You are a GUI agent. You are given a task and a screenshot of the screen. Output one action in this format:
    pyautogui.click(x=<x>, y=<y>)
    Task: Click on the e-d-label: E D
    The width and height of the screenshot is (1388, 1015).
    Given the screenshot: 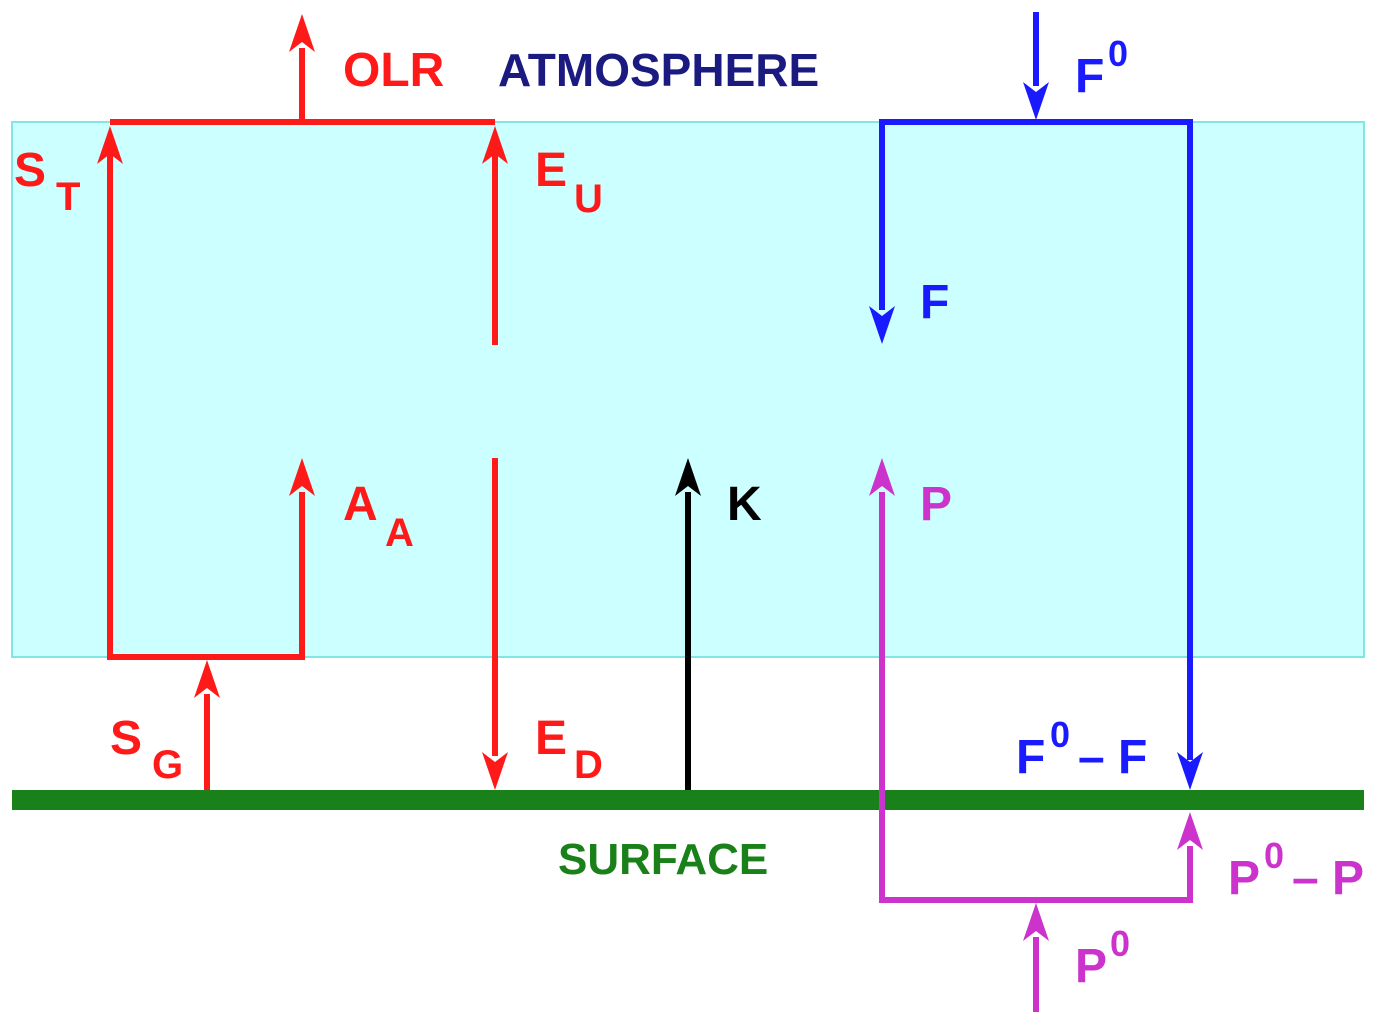 What is the action you would take?
    pyautogui.click(x=569, y=749)
    